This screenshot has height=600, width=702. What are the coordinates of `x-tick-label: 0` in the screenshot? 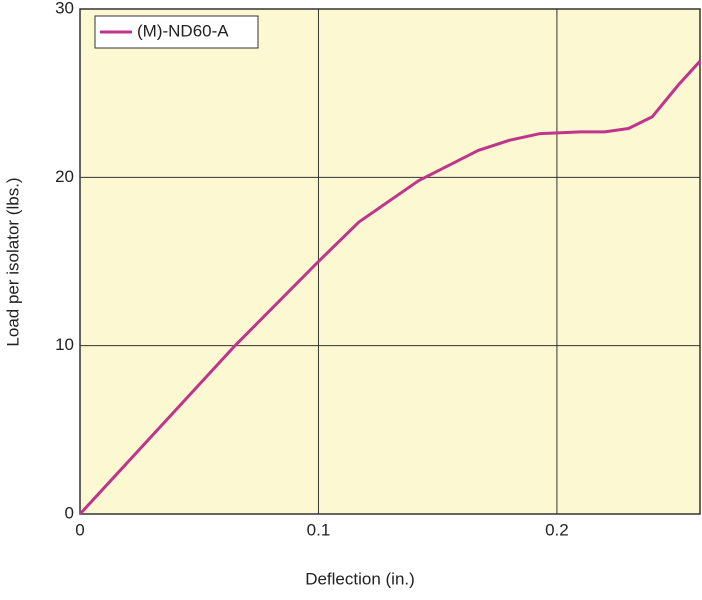 It's located at (79, 529).